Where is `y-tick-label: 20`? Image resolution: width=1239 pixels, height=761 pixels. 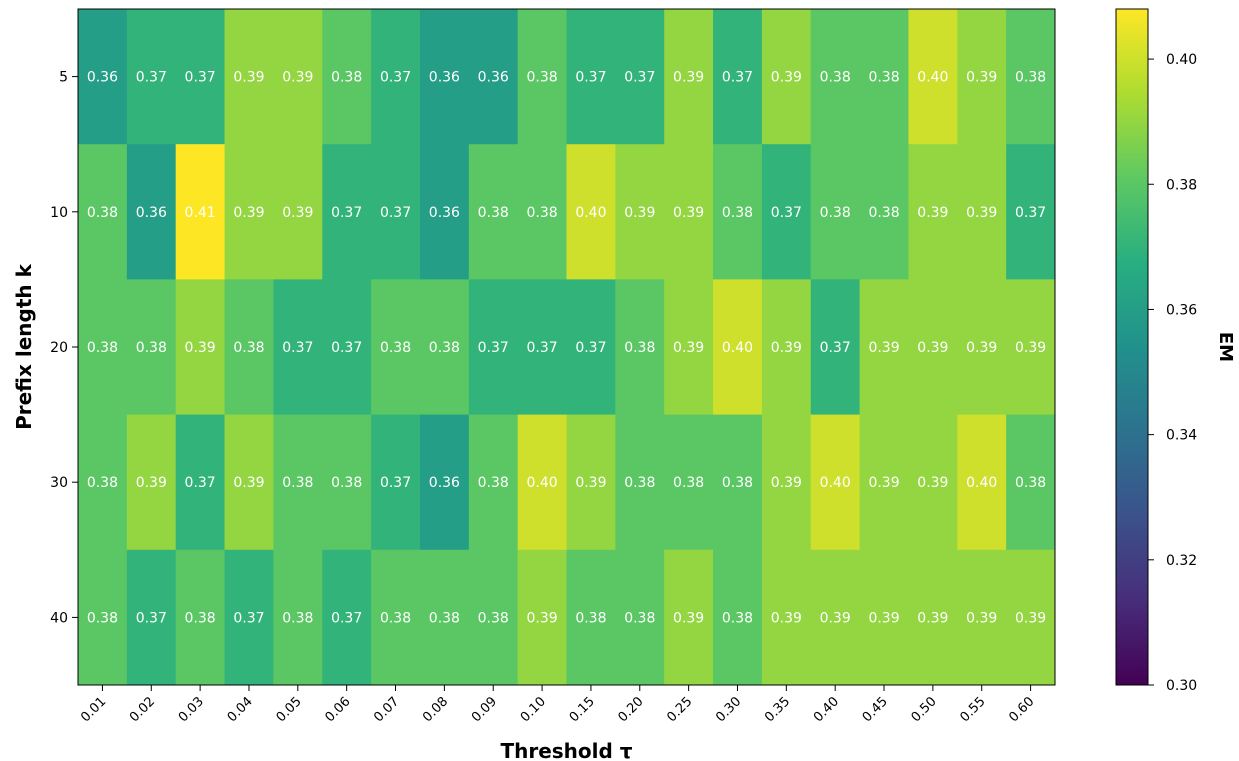
y-tick-label: 20 is located at coordinates (59, 348).